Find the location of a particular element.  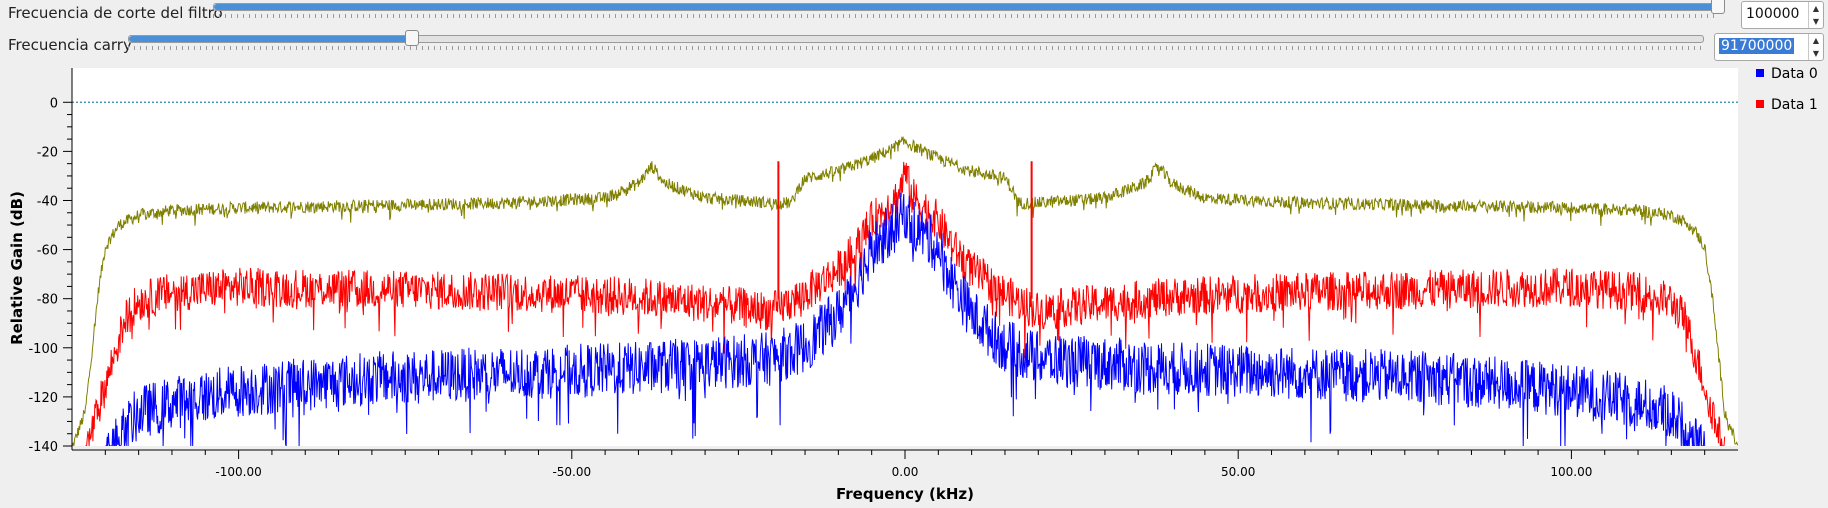

y-tick-label: 0 is located at coordinates (54, 103).